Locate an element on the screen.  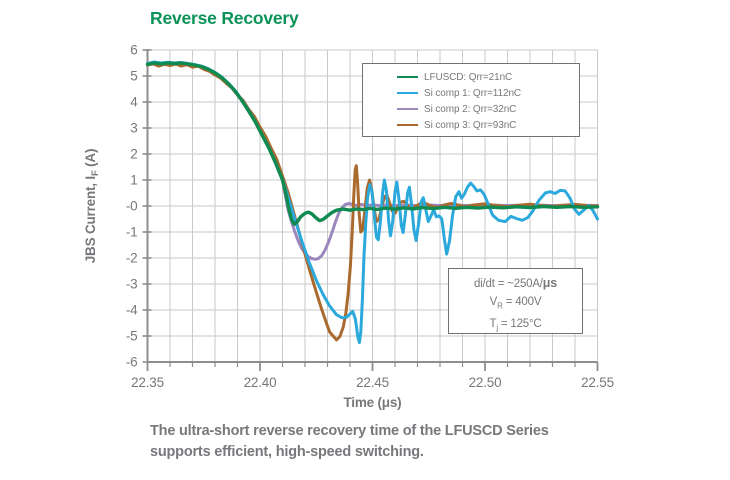
y-tick-label: -3 is located at coordinates (132, 284).